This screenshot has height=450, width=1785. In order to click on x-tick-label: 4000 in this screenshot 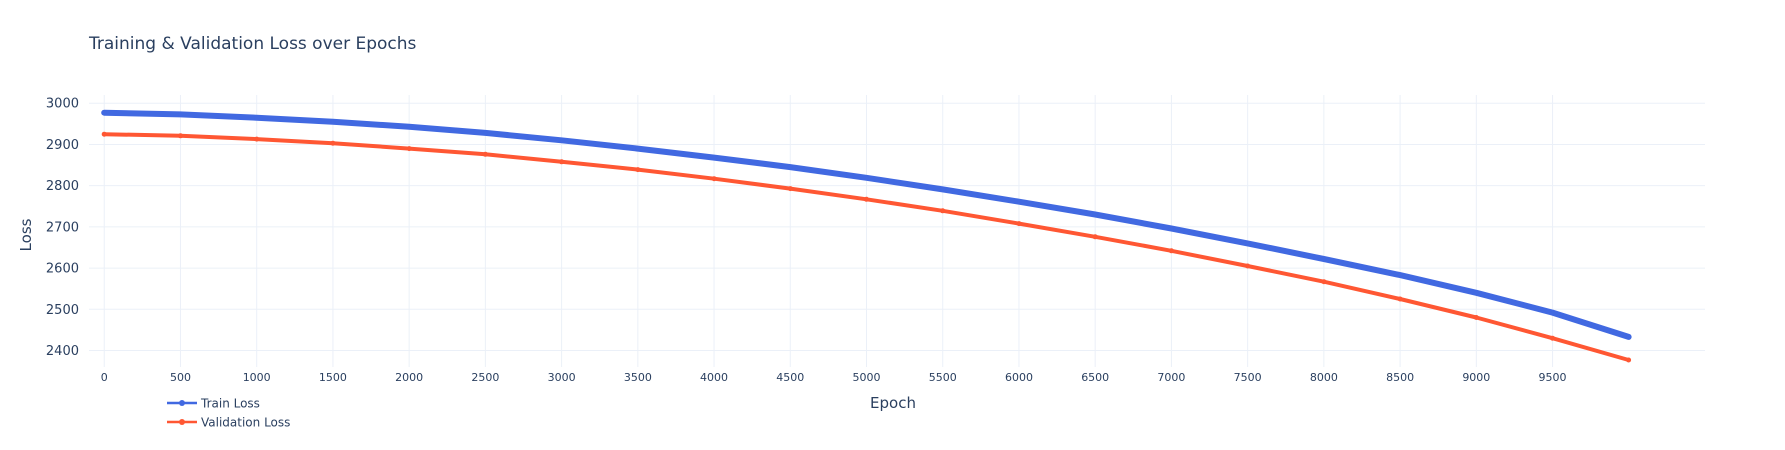, I will do `click(714, 377)`.